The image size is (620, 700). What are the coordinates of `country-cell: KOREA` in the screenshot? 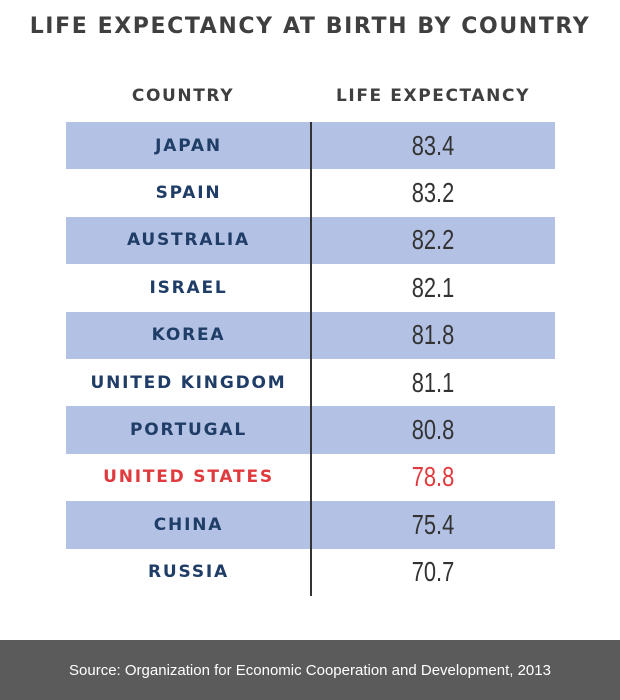 It's located at (188, 335).